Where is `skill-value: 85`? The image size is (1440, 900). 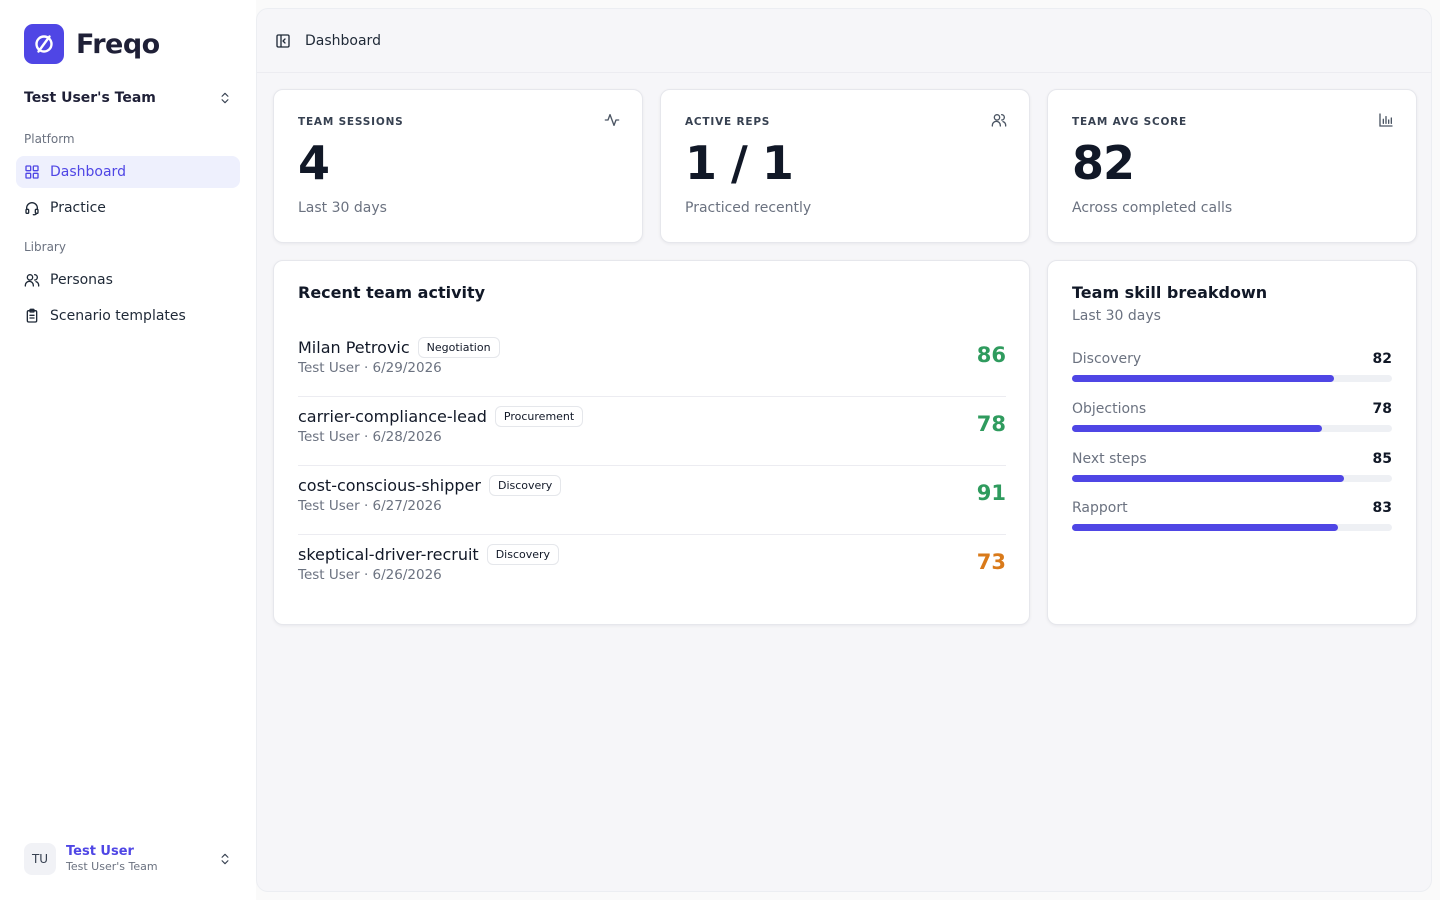 skill-value: 85 is located at coordinates (1382, 459).